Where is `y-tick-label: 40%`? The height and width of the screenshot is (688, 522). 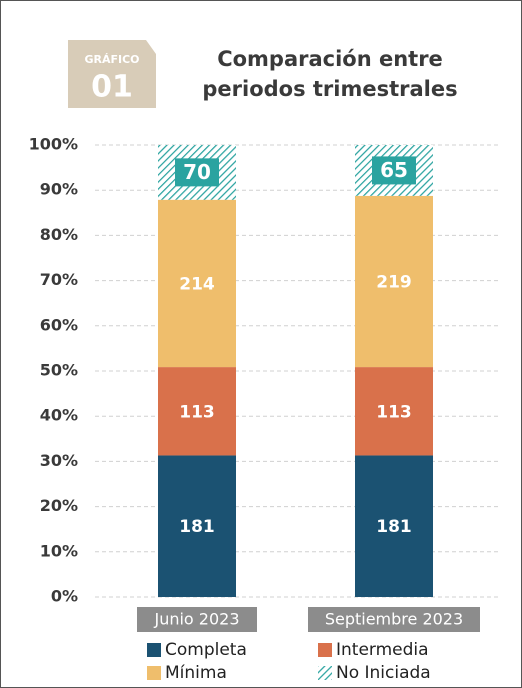 y-tick-label: 40% is located at coordinates (59, 415).